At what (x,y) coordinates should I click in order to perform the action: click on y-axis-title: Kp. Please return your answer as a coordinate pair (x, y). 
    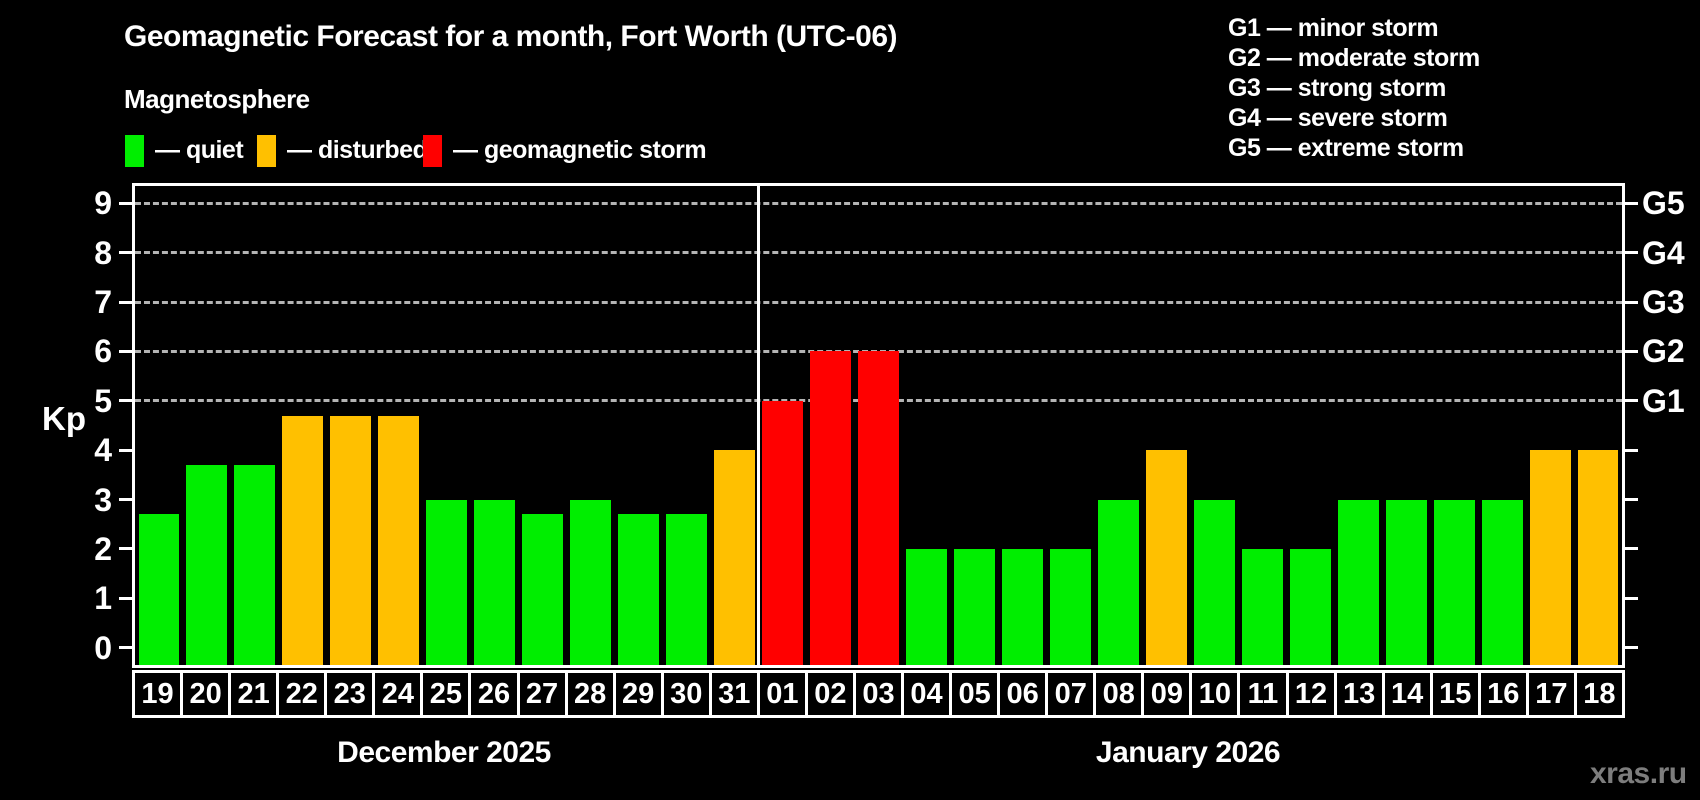
    Looking at the image, I should click on (64, 418).